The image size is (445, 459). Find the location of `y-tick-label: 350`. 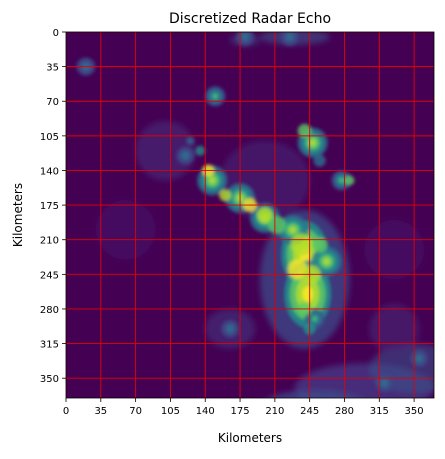

y-tick-label: 350 is located at coordinates (49, 379).